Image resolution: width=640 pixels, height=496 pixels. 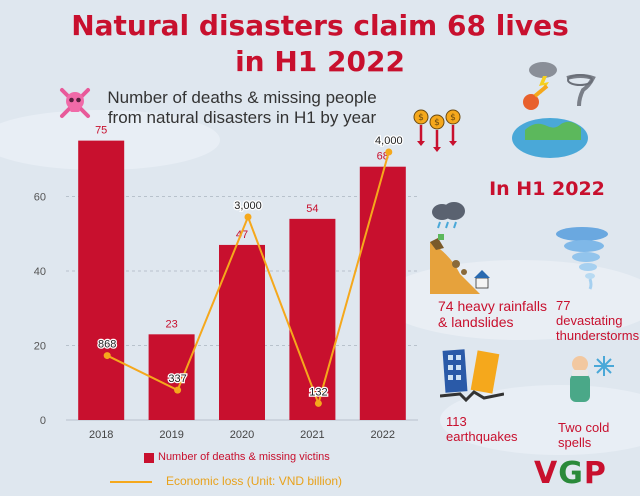 I want to click on line-point-label: 4,000, so click(x=389, y=141).